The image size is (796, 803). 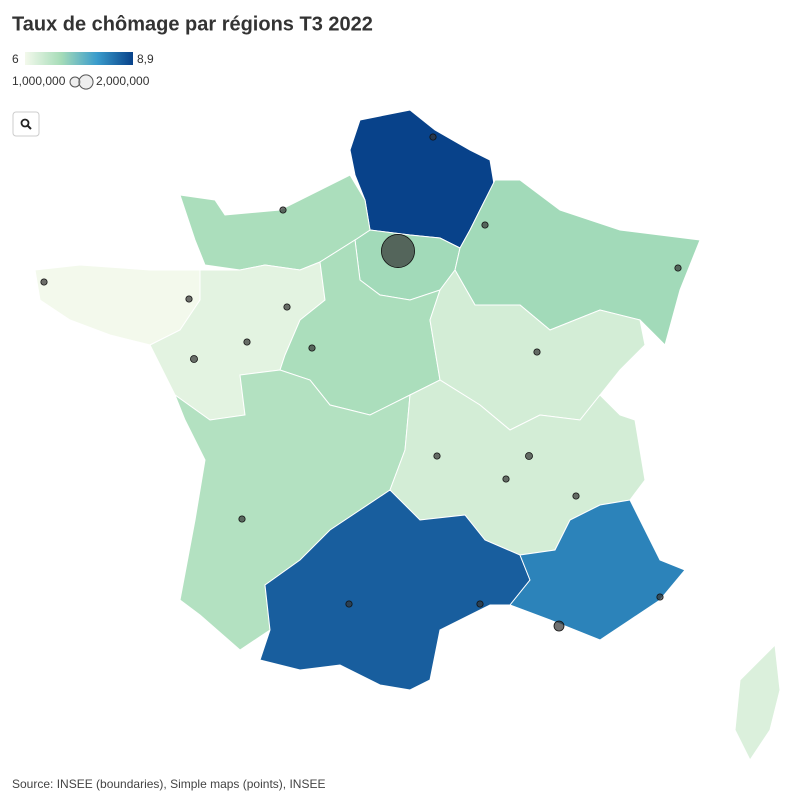 I want to click on legend-min: 6, so click(x=15, y=59).